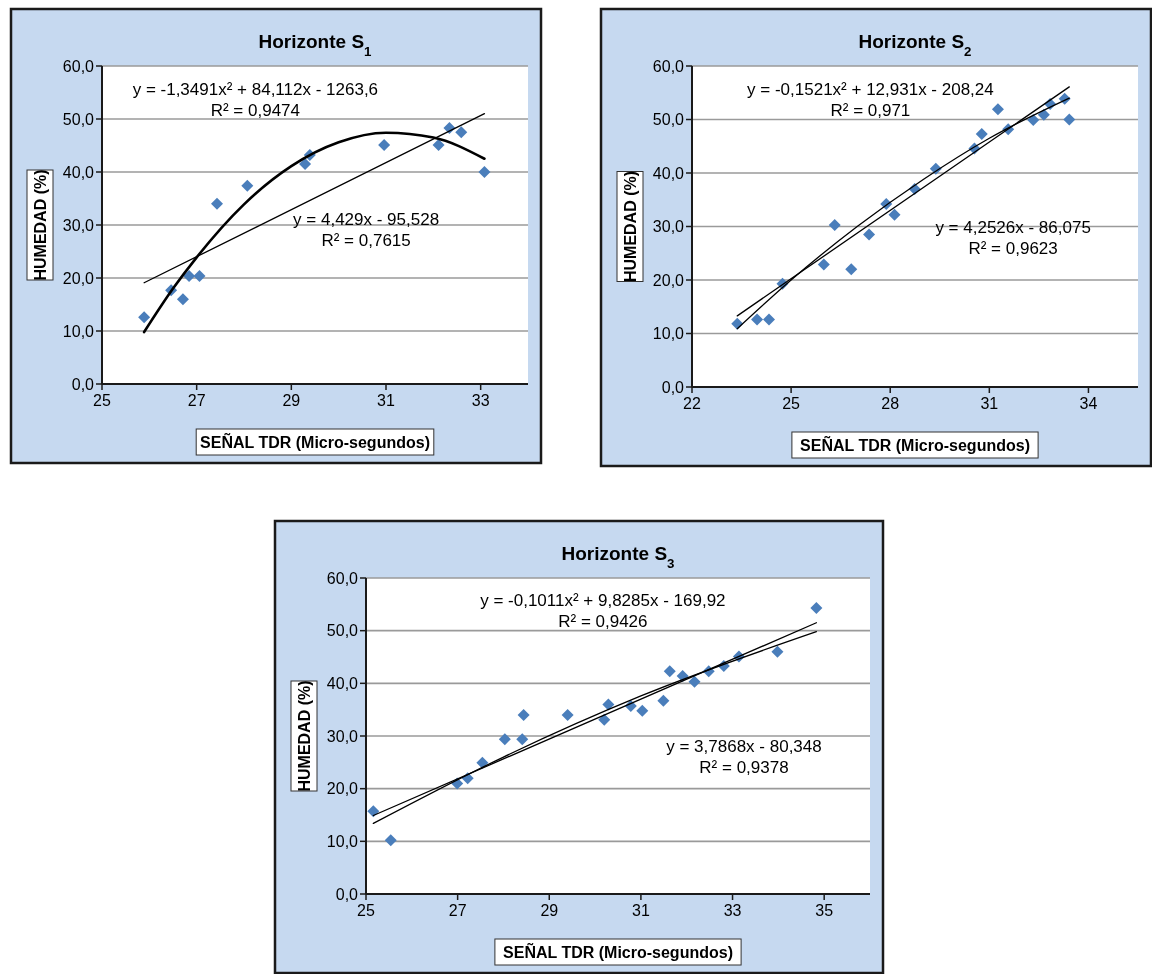  Describe the element at coordinates (870, 89) in the screenshot. I see `annotation: y = -0,1521x² + 12,931x - 208,24` at that location.